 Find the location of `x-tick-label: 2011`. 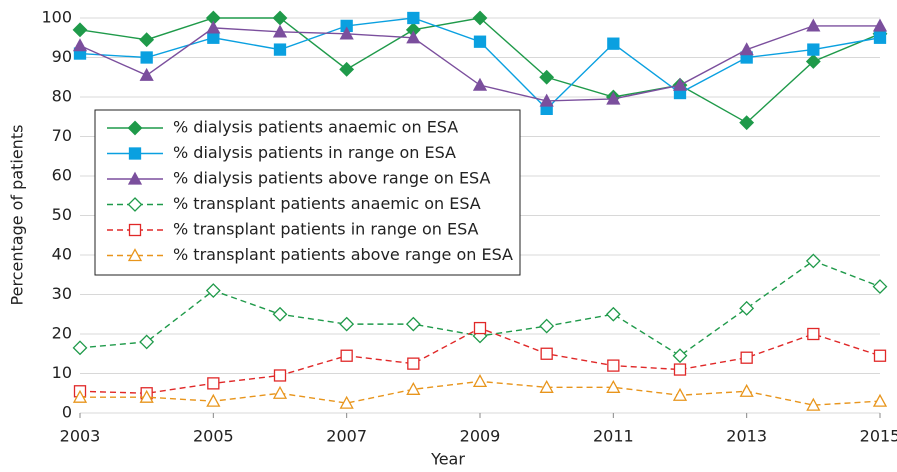

x-tick-label: 2011 is located at coordinates (613, 436).